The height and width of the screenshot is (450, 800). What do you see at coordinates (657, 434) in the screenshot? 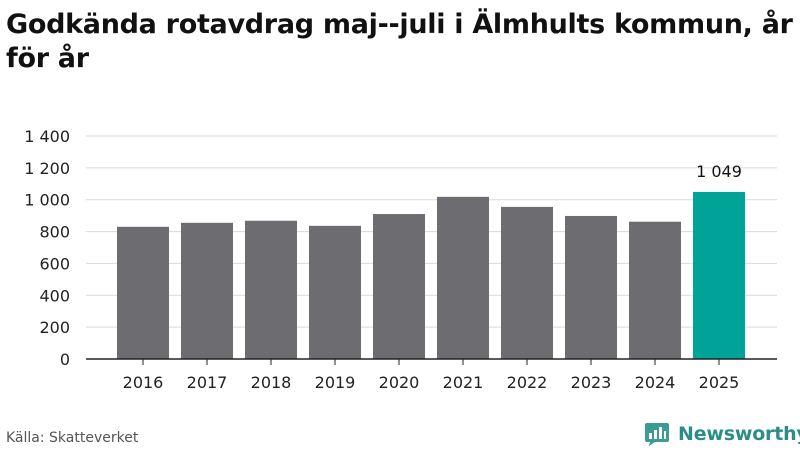
I see `newsworthy-logo-icon` at bounding box center [657, 434].